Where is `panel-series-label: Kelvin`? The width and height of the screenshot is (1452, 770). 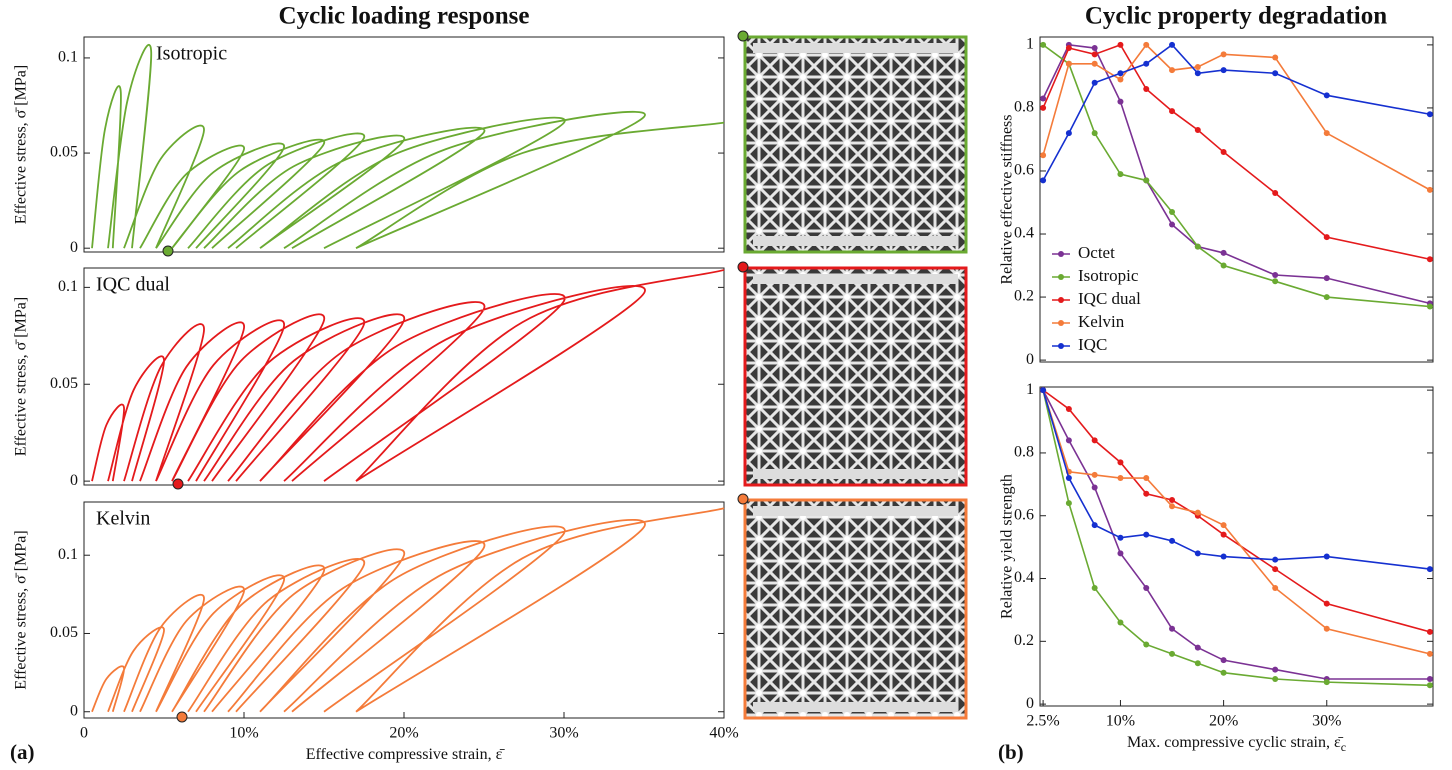 panel-series-label: Kelvin is located at coordinates (123, 519).